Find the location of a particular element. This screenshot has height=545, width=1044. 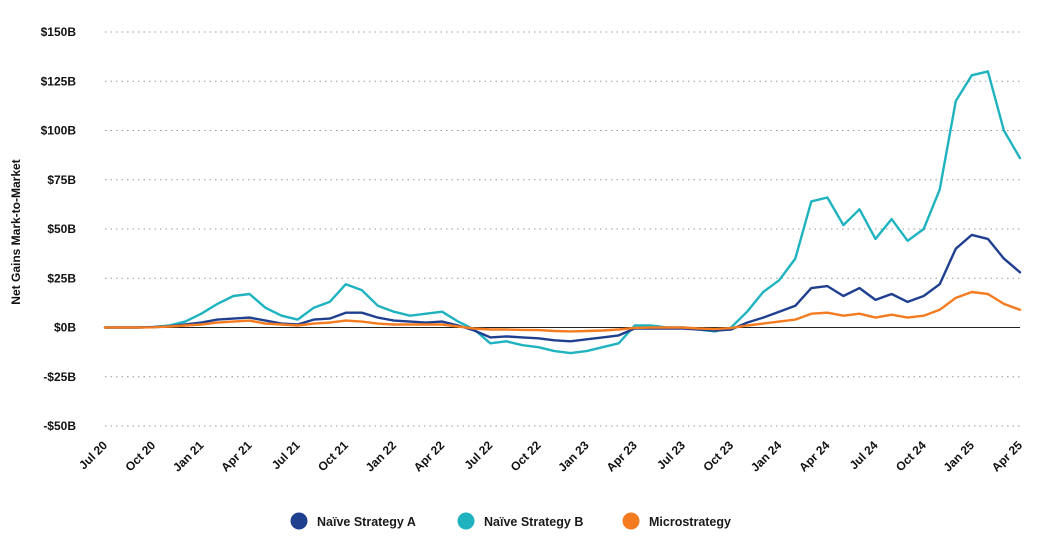

x-tick-label: Jan 23 is located at coordinates (573, 456).